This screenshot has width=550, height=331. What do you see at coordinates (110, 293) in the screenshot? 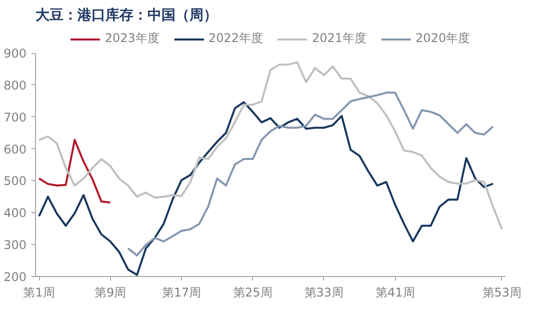
I see `x-tick-label: 第9周` at bounding box center [110, 293].